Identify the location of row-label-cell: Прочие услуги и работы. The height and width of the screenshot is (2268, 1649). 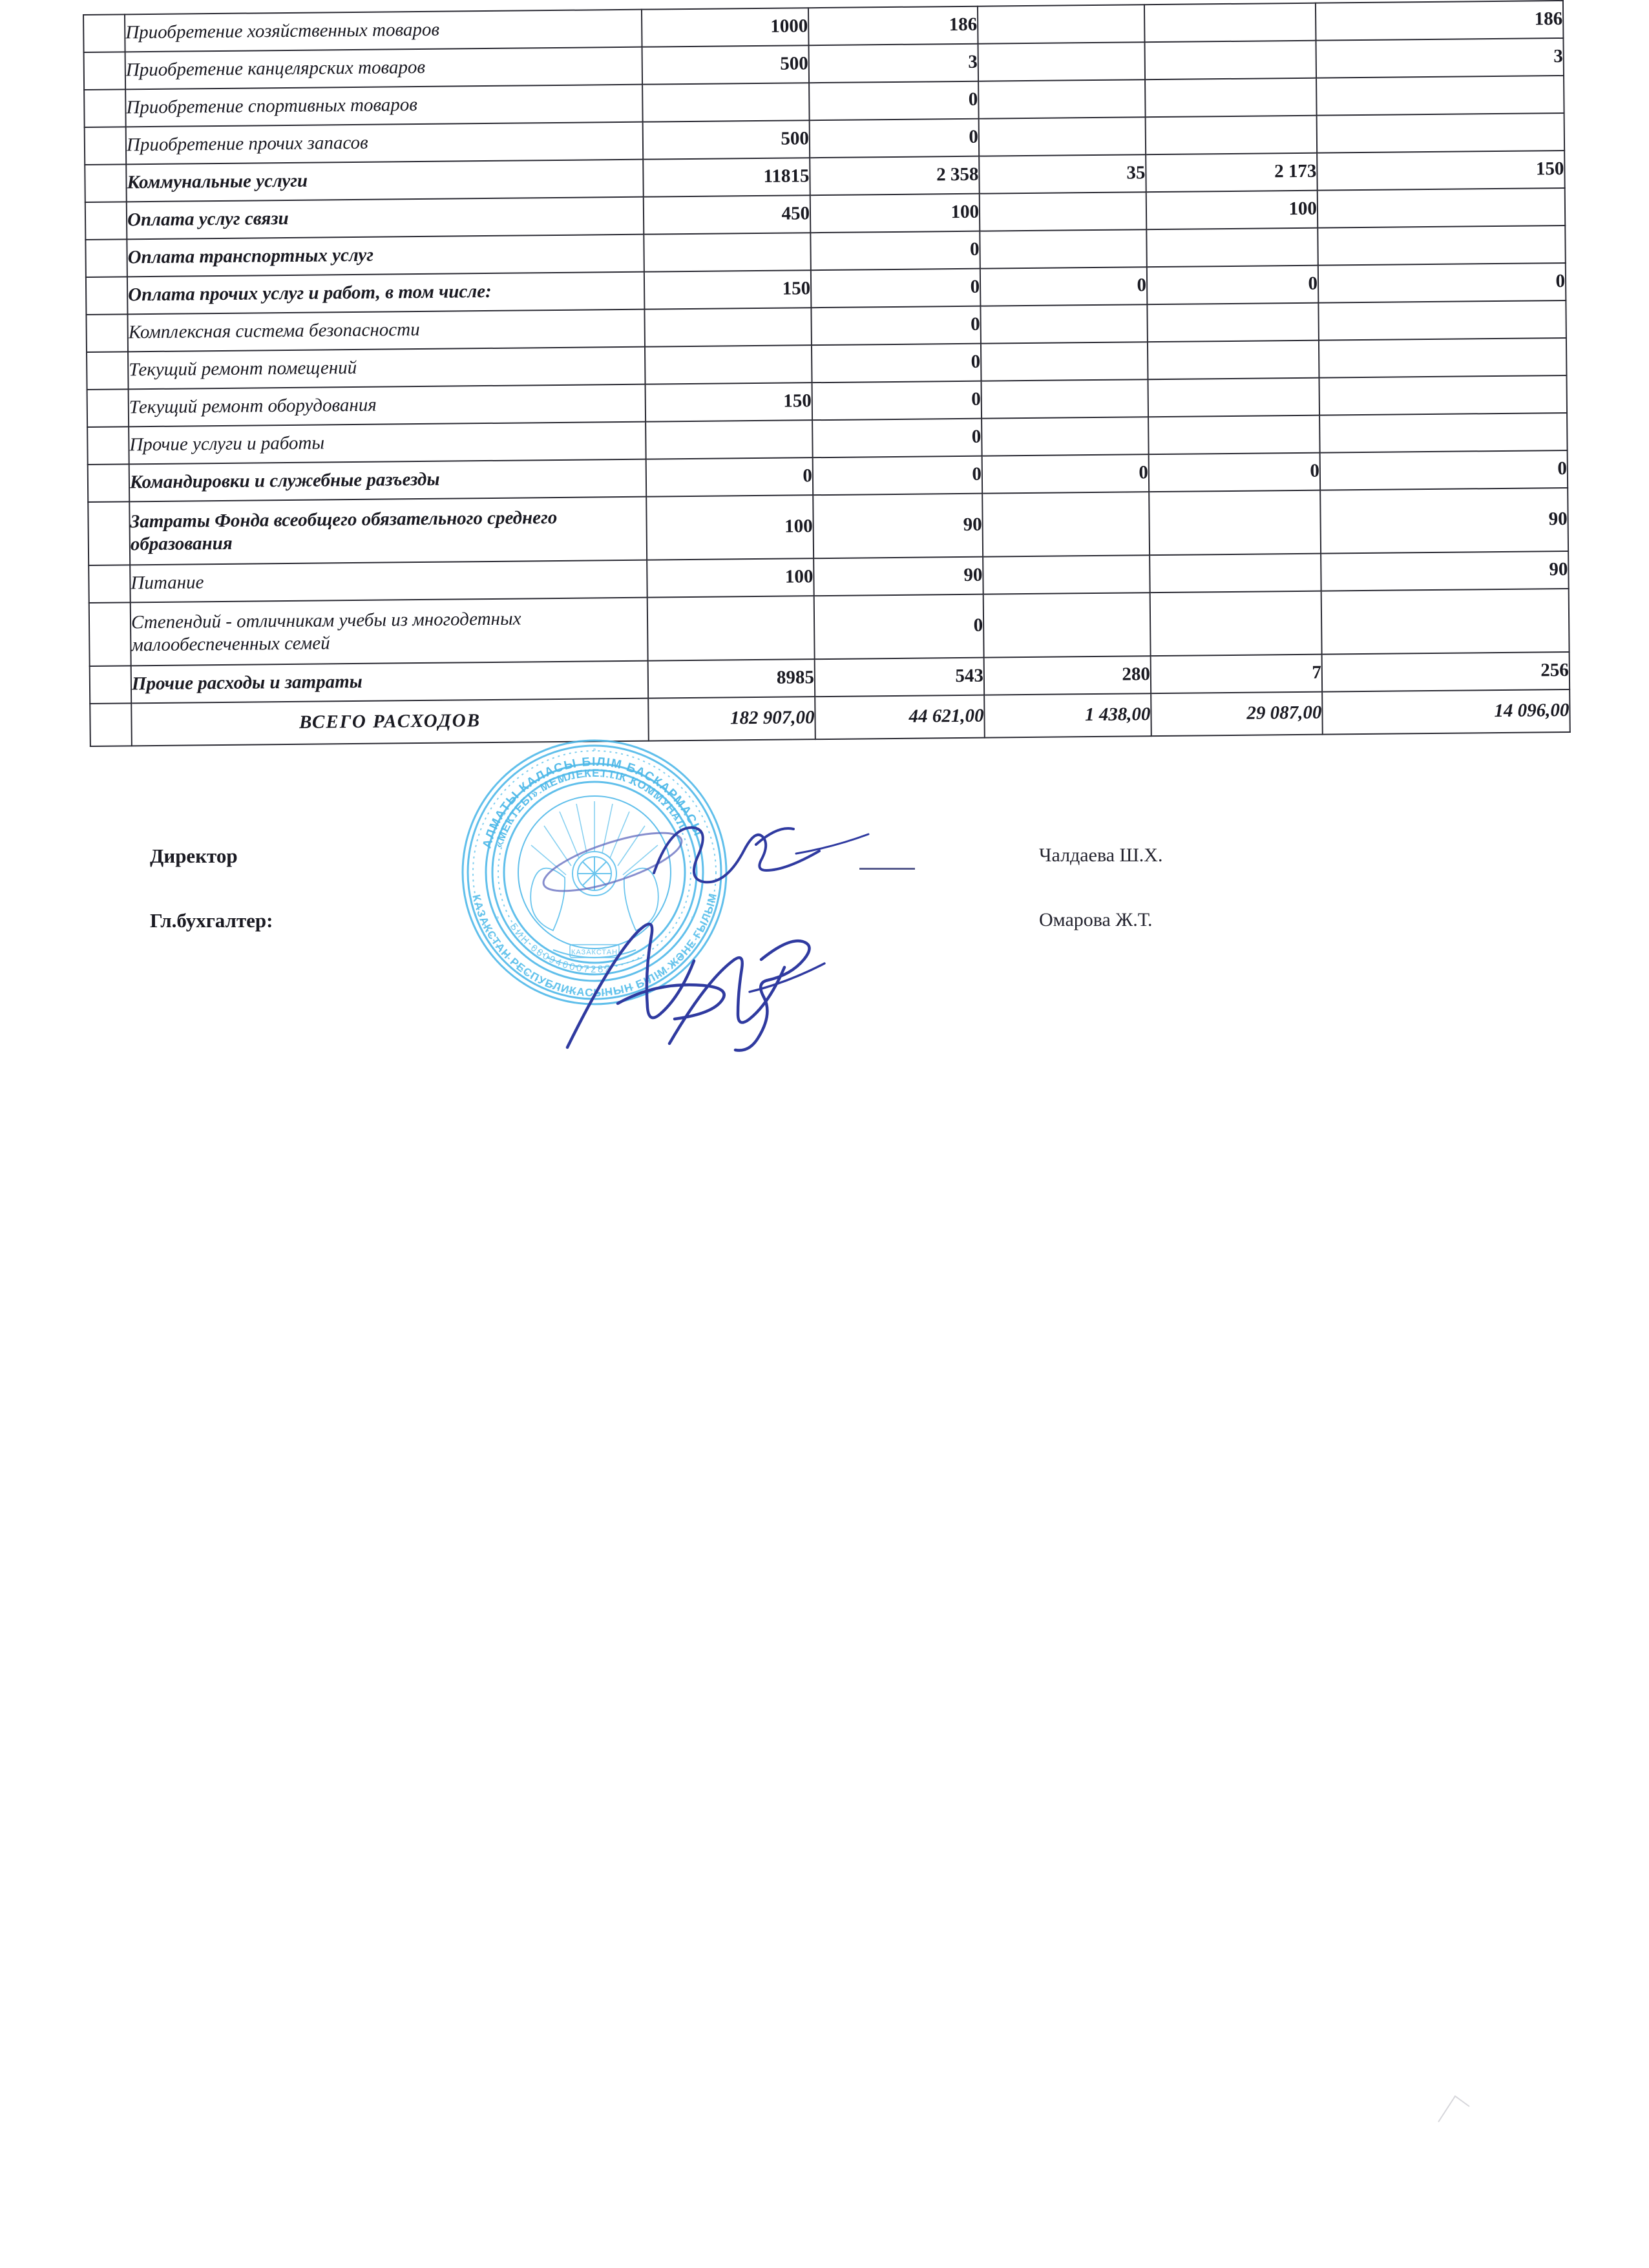
(388, 443).